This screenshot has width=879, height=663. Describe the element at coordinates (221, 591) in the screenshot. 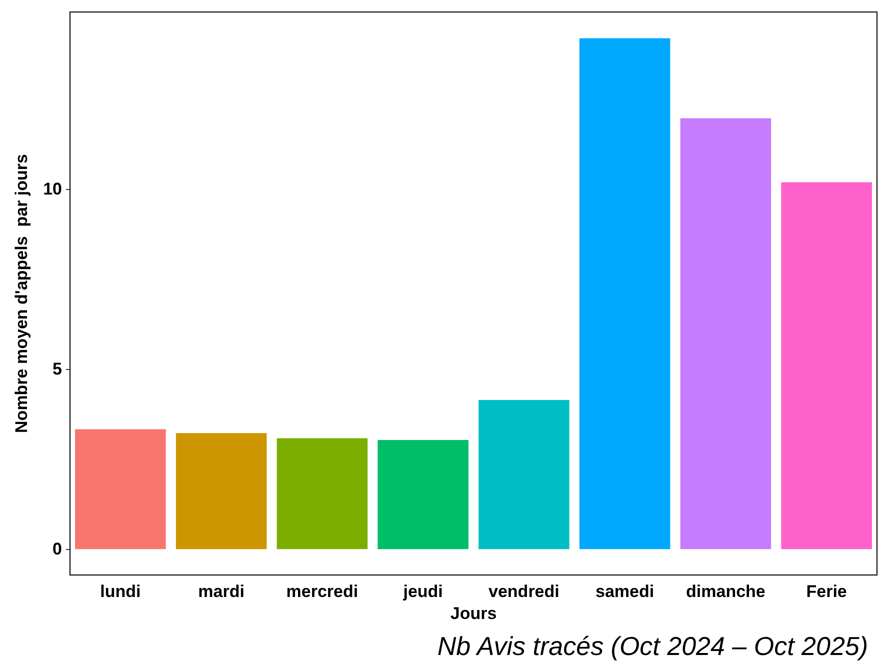

I see `x-tick-label: mardi` at that location.